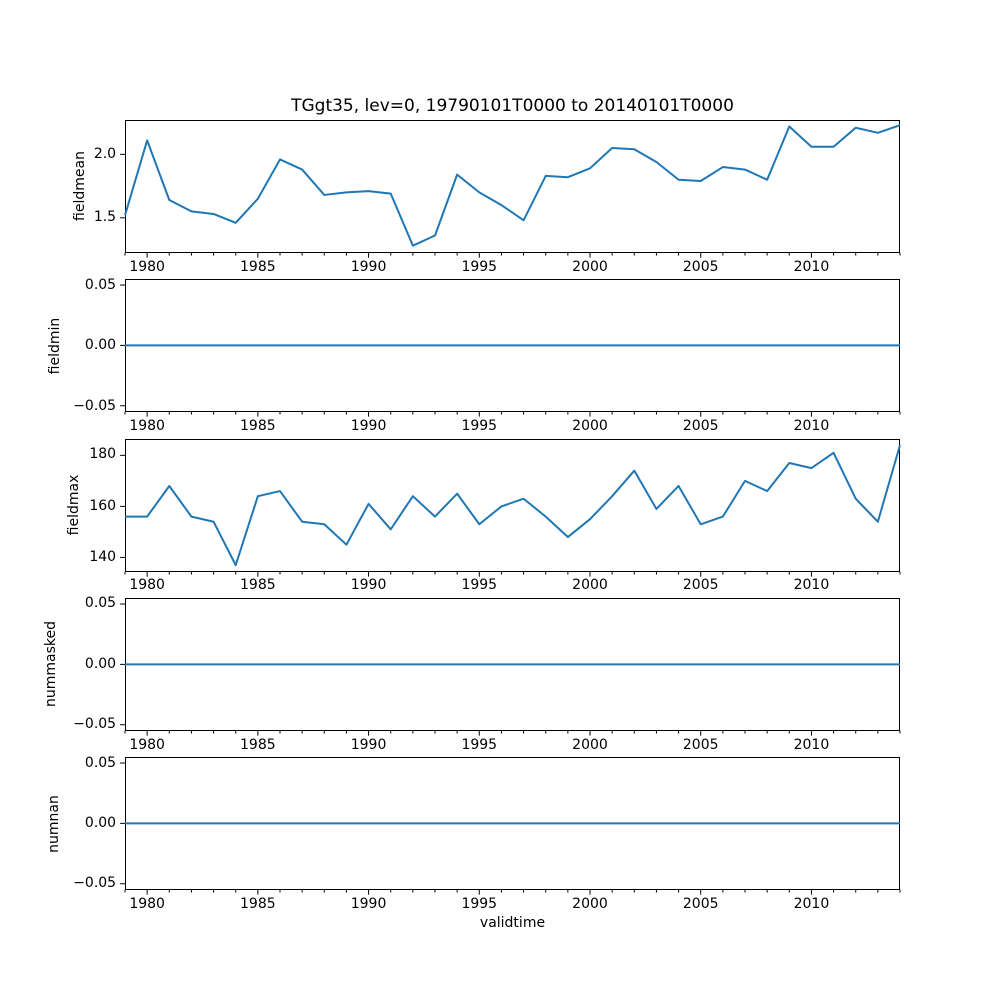 The width and height of the screenshot is (1000, 1000). What do you see at coordinates (147, 904) in the screenshot?
I see `numnan-xtick-label: 1980` at bounding box center [147, 904].